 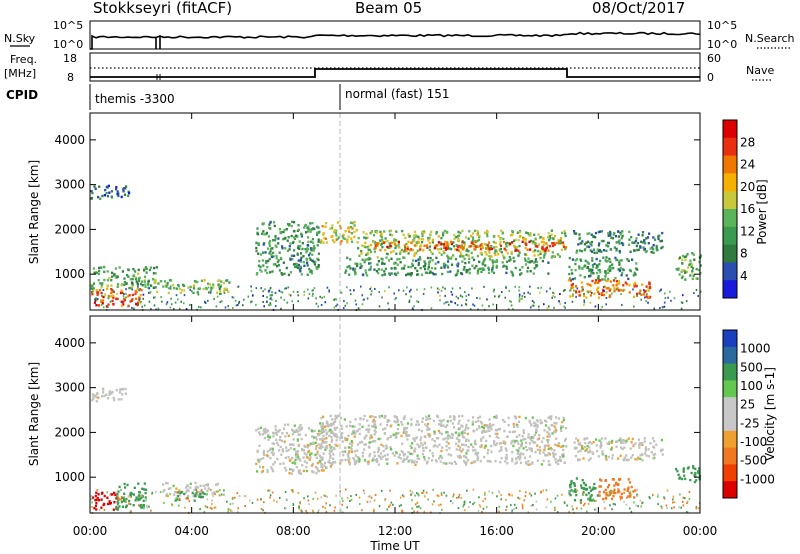 I want to click on colorbar-tick: 4, so click(x=744, y=276).